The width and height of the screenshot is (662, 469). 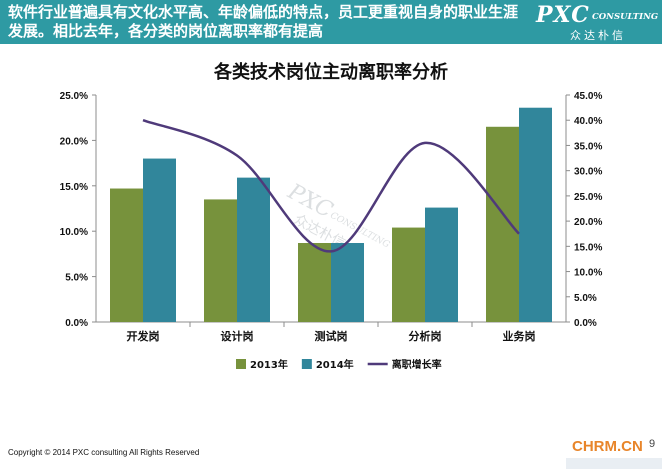 What do you see at coordinates (331, 336) in the screenshot?
I see `x-category-label: 测试岗` at bounding box center [331, 336].